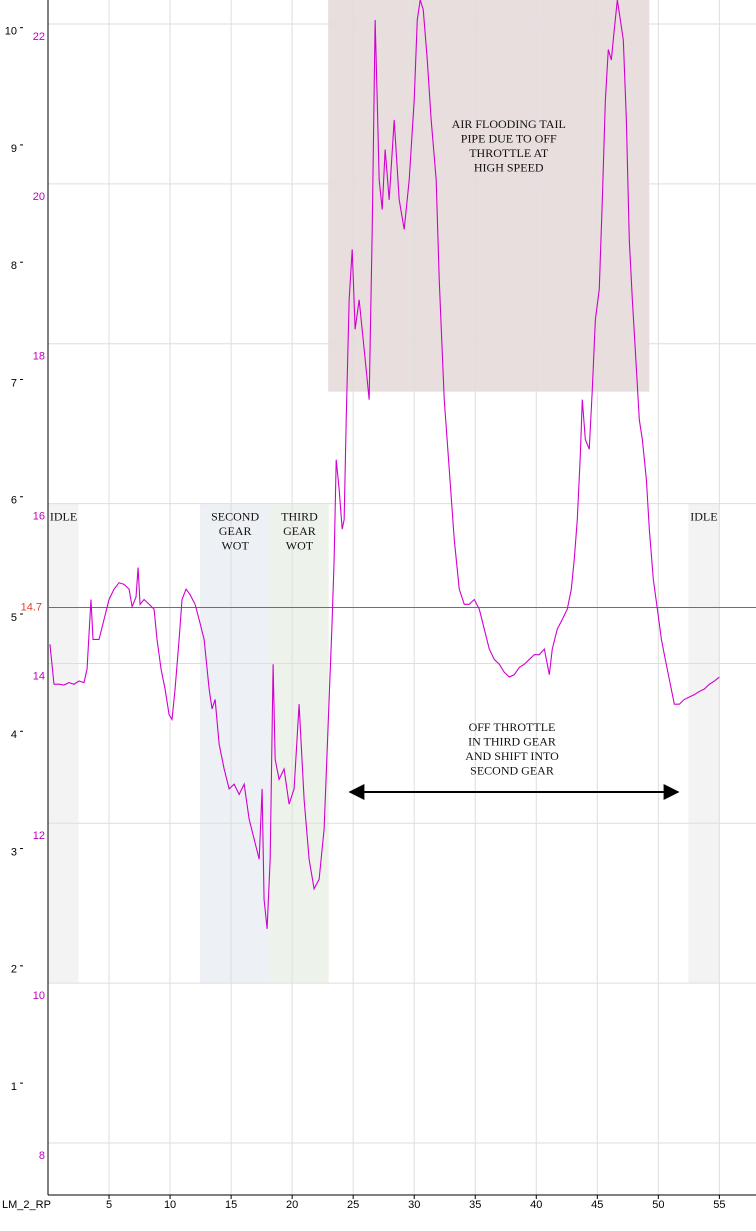 The height and width of the screenshot is (1231, 756). I want to click on region-label: PIPE DUE TO OFF, so click(509, 138).